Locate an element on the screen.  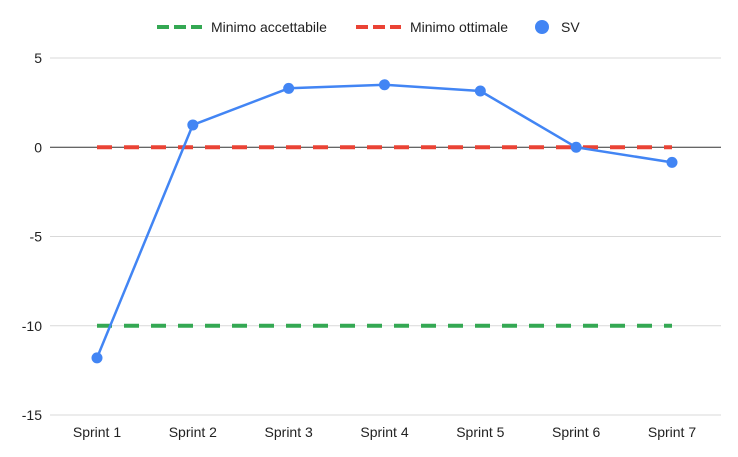
x-tick-label: Sprint 4 is located at coordinates (384, 432).